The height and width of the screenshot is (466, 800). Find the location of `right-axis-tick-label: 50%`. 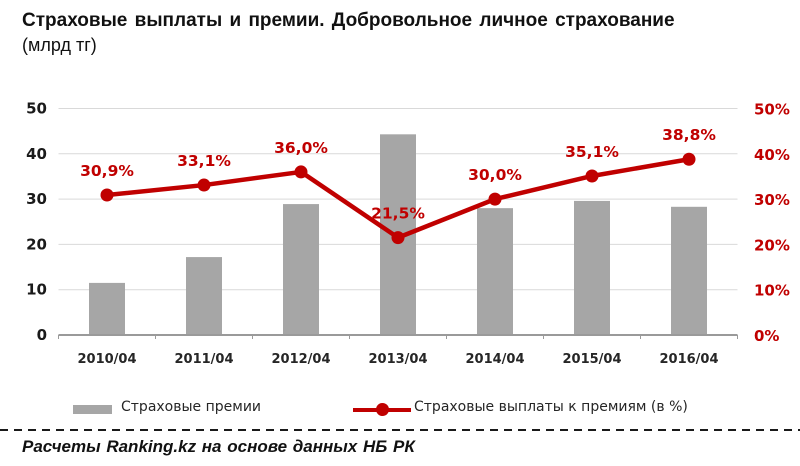

right-axis-tick-label: 50% is located at coordinates (772, 110).